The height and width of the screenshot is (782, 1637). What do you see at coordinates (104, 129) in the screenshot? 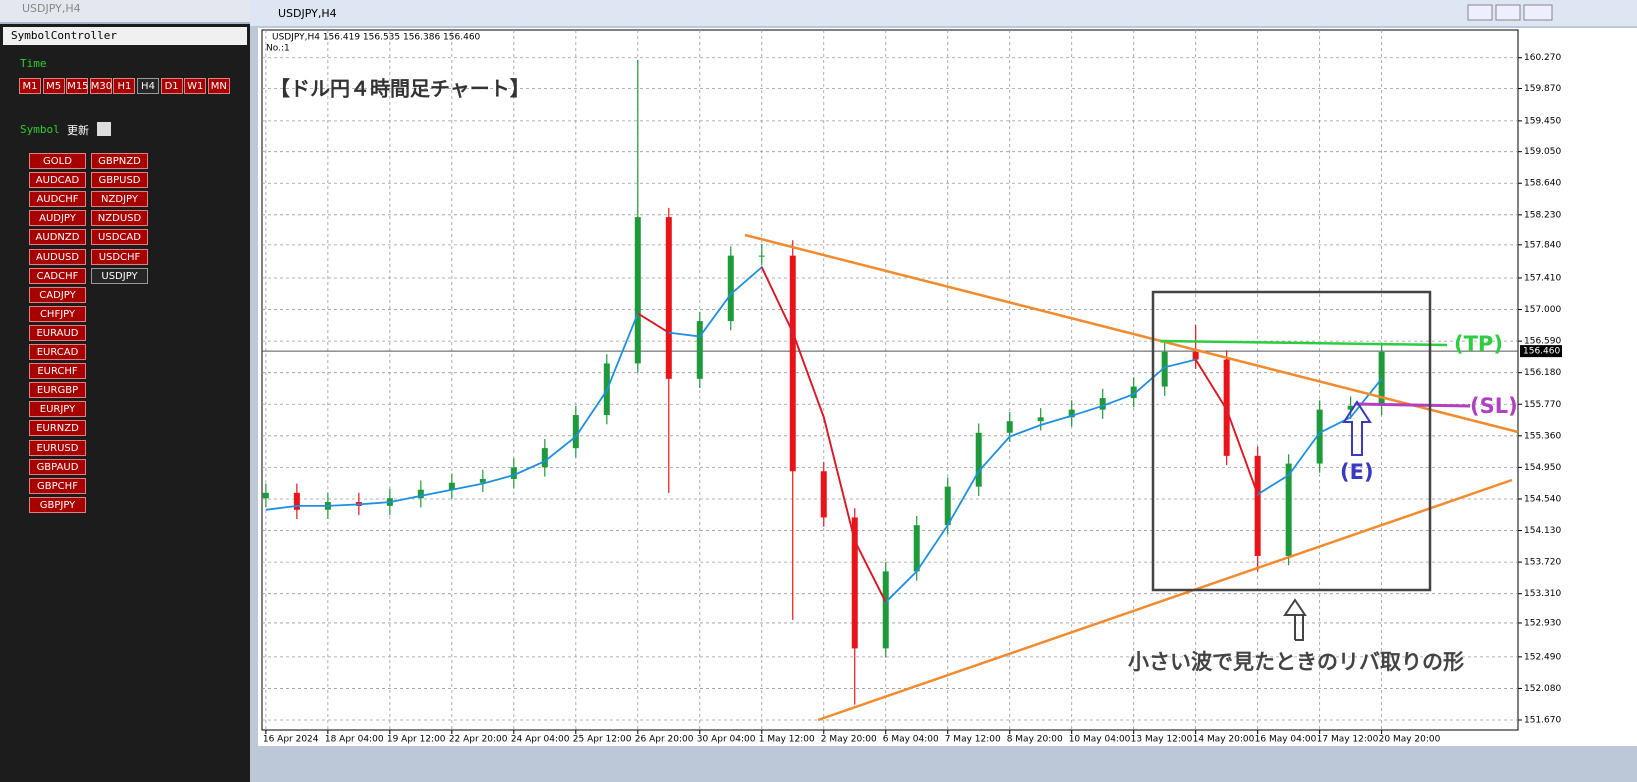
I see `refresh-button` at bounding box center [104, 129].